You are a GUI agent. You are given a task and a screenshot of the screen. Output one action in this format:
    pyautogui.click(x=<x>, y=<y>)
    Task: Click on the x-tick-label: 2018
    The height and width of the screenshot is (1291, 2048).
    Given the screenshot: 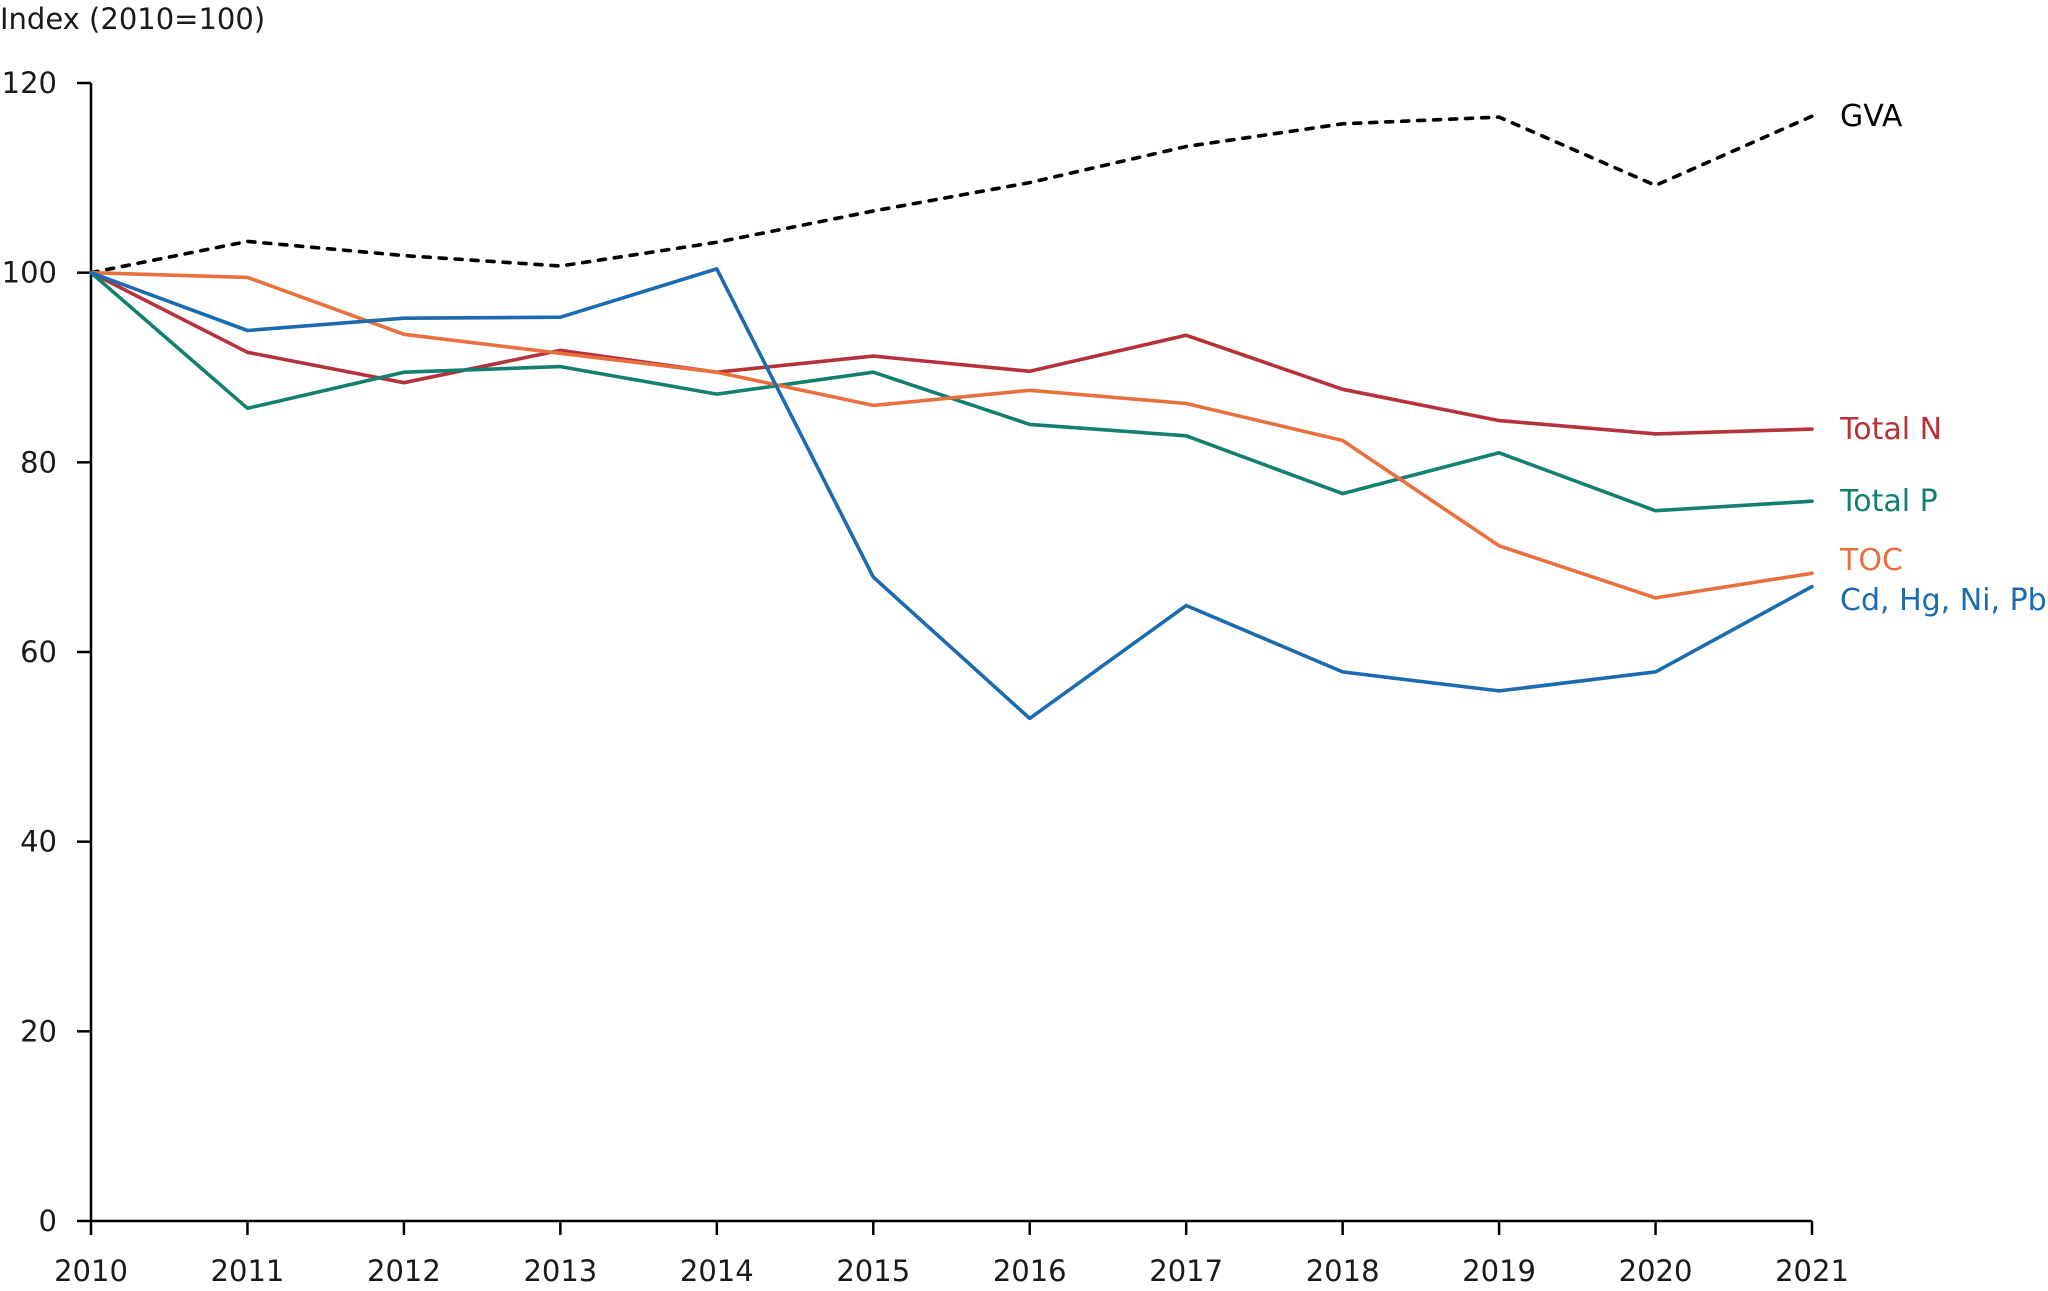 What is the action you would take?
    pyautogui.click(x=1343, y=1271)
    